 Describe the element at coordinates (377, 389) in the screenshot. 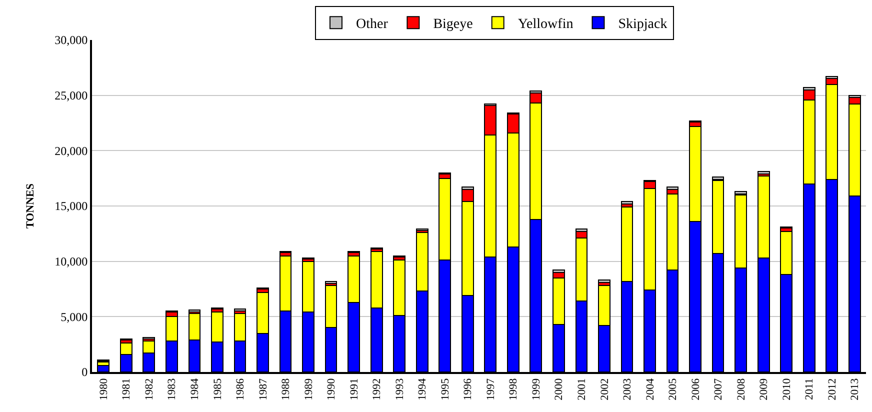

I see `x-tick-label: 1992` at that location.